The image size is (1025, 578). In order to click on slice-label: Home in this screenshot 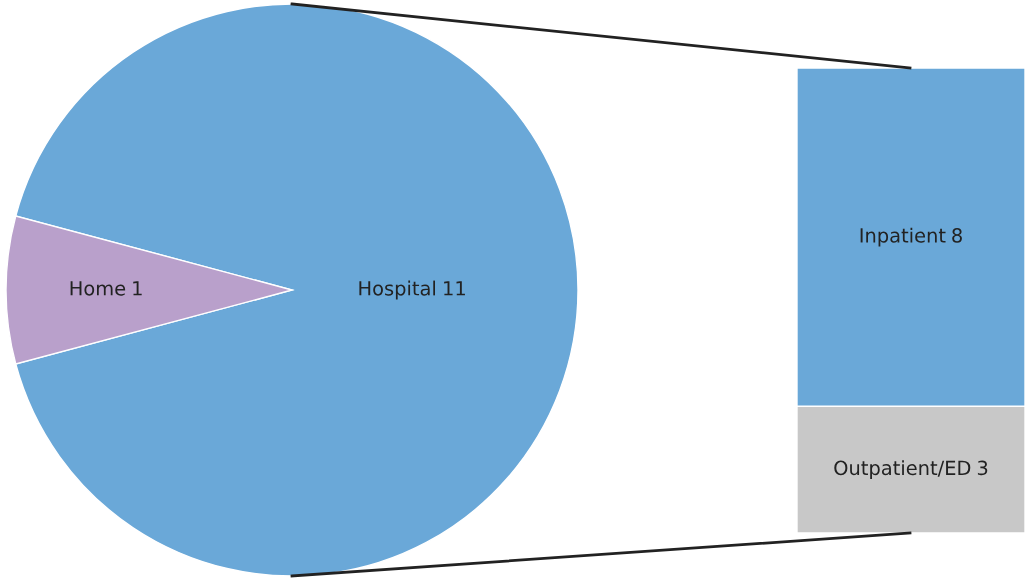, I will do `click(98, 288)`.